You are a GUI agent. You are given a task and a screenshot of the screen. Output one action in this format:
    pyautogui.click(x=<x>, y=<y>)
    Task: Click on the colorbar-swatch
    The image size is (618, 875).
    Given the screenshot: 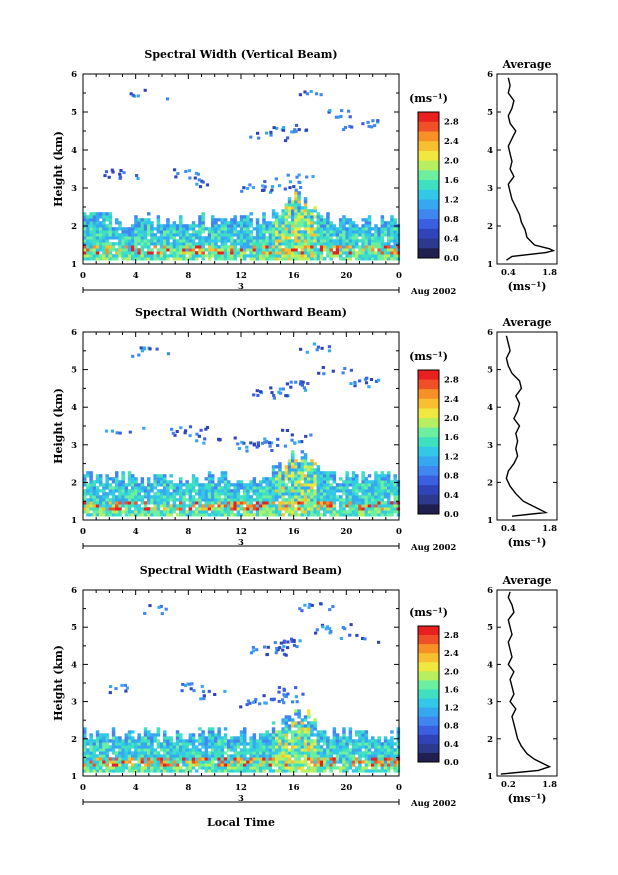 What is the action you would take?
    pyautogui.click(x=428, y=442)
    